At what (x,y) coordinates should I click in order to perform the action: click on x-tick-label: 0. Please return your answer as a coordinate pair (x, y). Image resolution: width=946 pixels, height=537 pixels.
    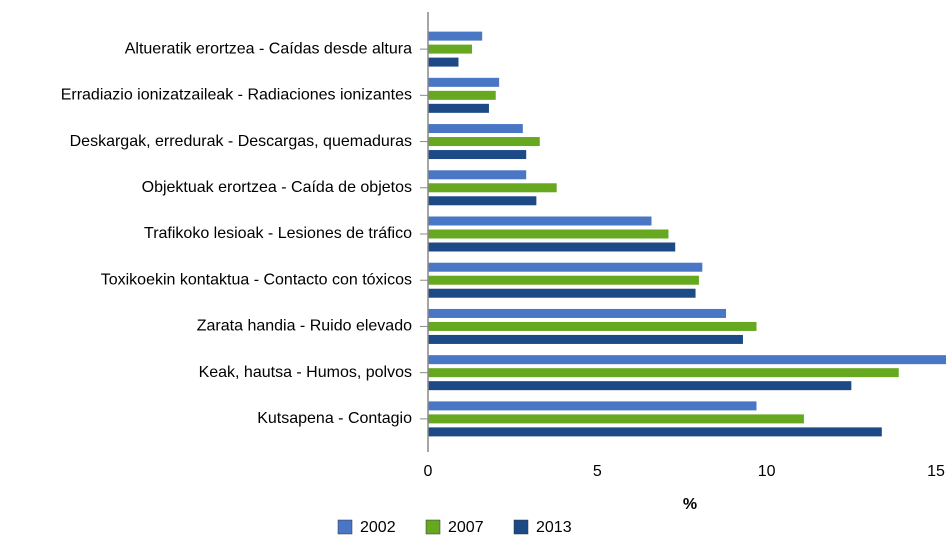
    Looking at the image, I should click on (428, 471).